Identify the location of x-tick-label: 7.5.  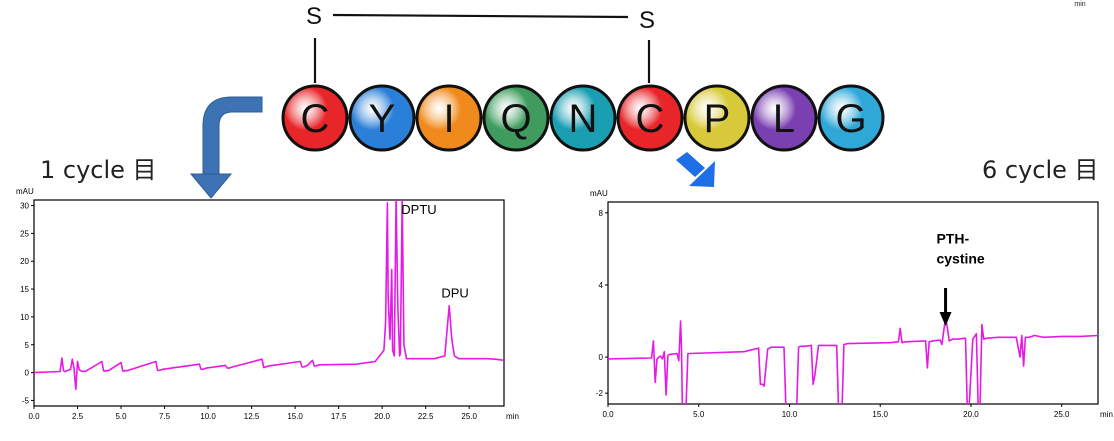
(165, 416).